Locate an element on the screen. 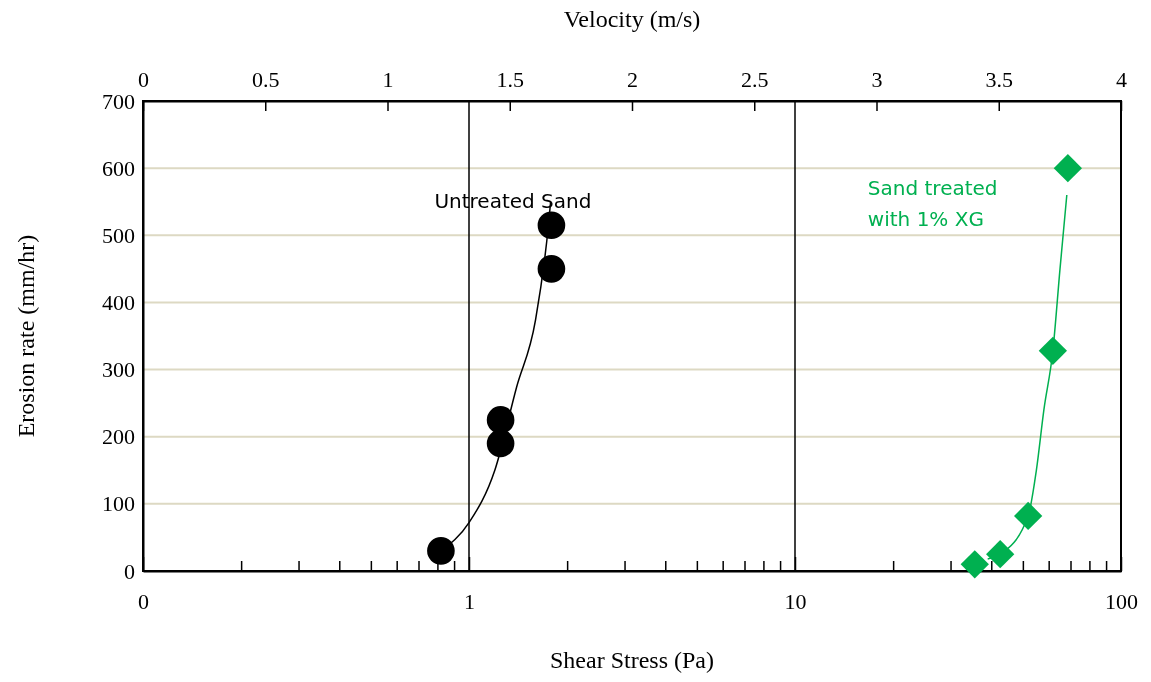 Image resolution: width=1151 pixels, height=682 pixels. x2-tick-label: 2.5 is located at coordinates (755, 79).